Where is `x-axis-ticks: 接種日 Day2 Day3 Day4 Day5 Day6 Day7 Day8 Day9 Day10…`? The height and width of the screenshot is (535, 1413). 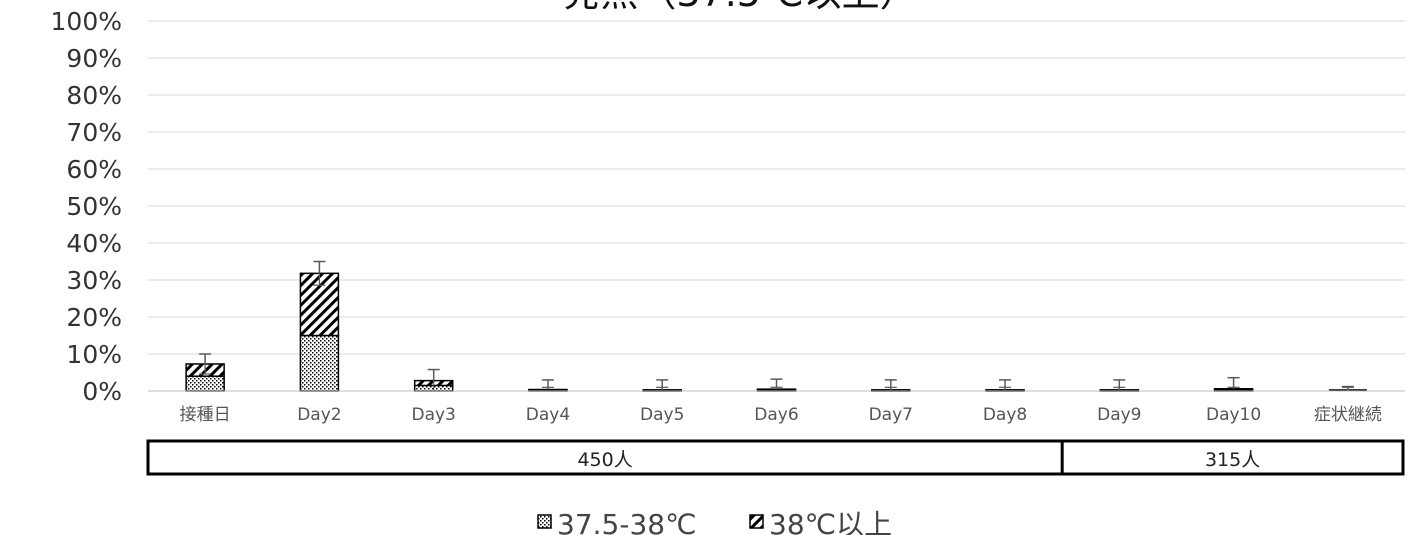
x-axis-ticks: 接種日 Day2 Day3 Day4 Day5 Day6 Day7 Day8 Day9 Day10… is located at coordinates (781, 415).